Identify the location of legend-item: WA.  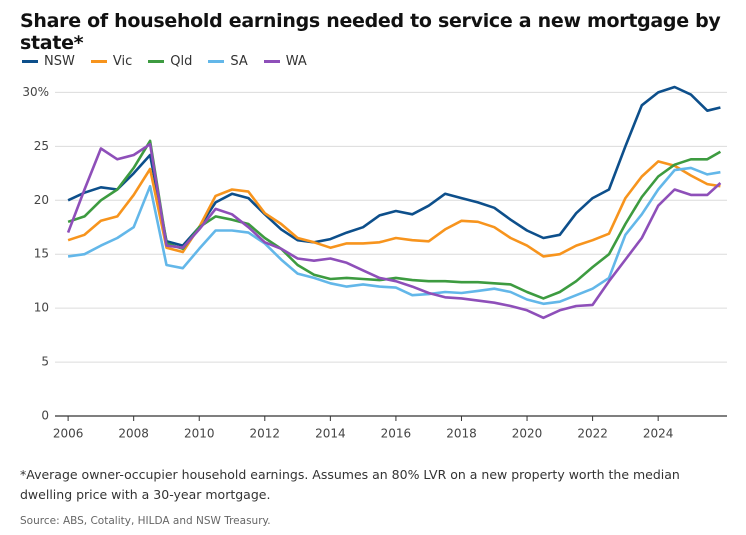
(285, 61).